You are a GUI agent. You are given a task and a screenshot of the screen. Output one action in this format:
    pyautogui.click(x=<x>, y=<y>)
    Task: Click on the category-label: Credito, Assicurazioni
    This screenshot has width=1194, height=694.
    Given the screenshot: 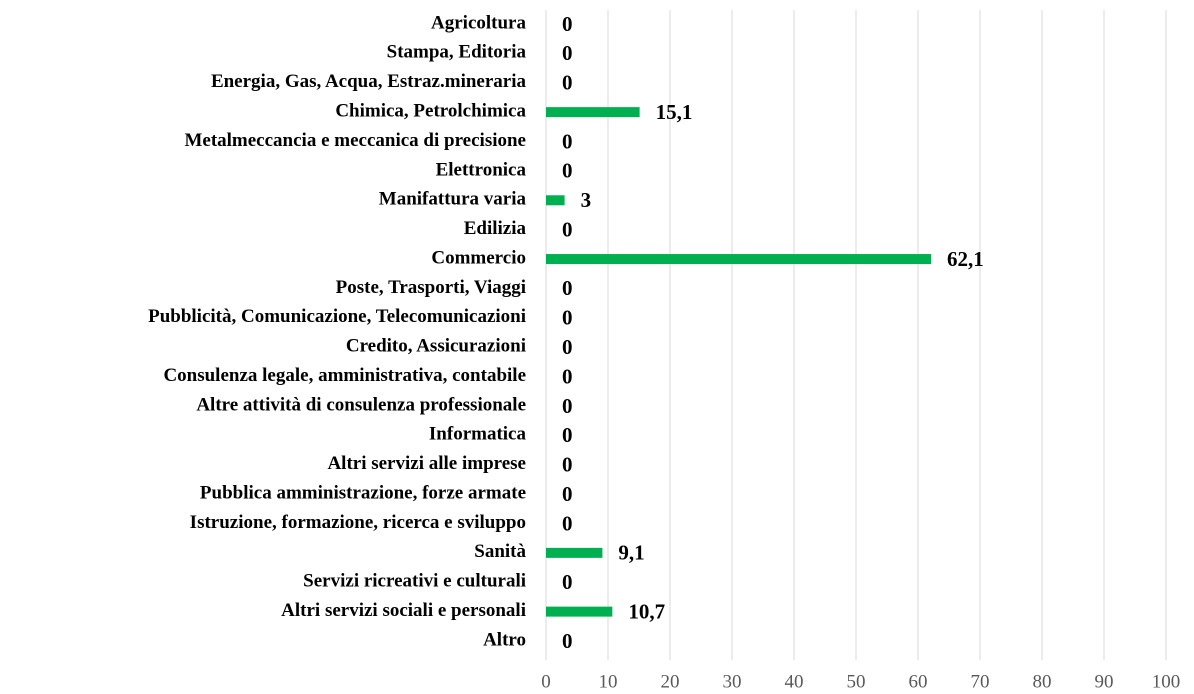 What is the action you would take?
    pyautogui.click(x=436, y=346)
    